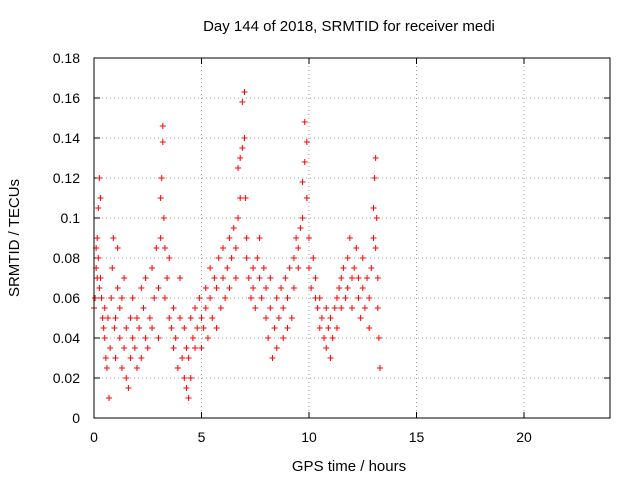 This screenshot has height=480, width=640. Describe the element at coordinates (66, 338) in the screenshot. I see `y-tick-label: 0.04` at that location.